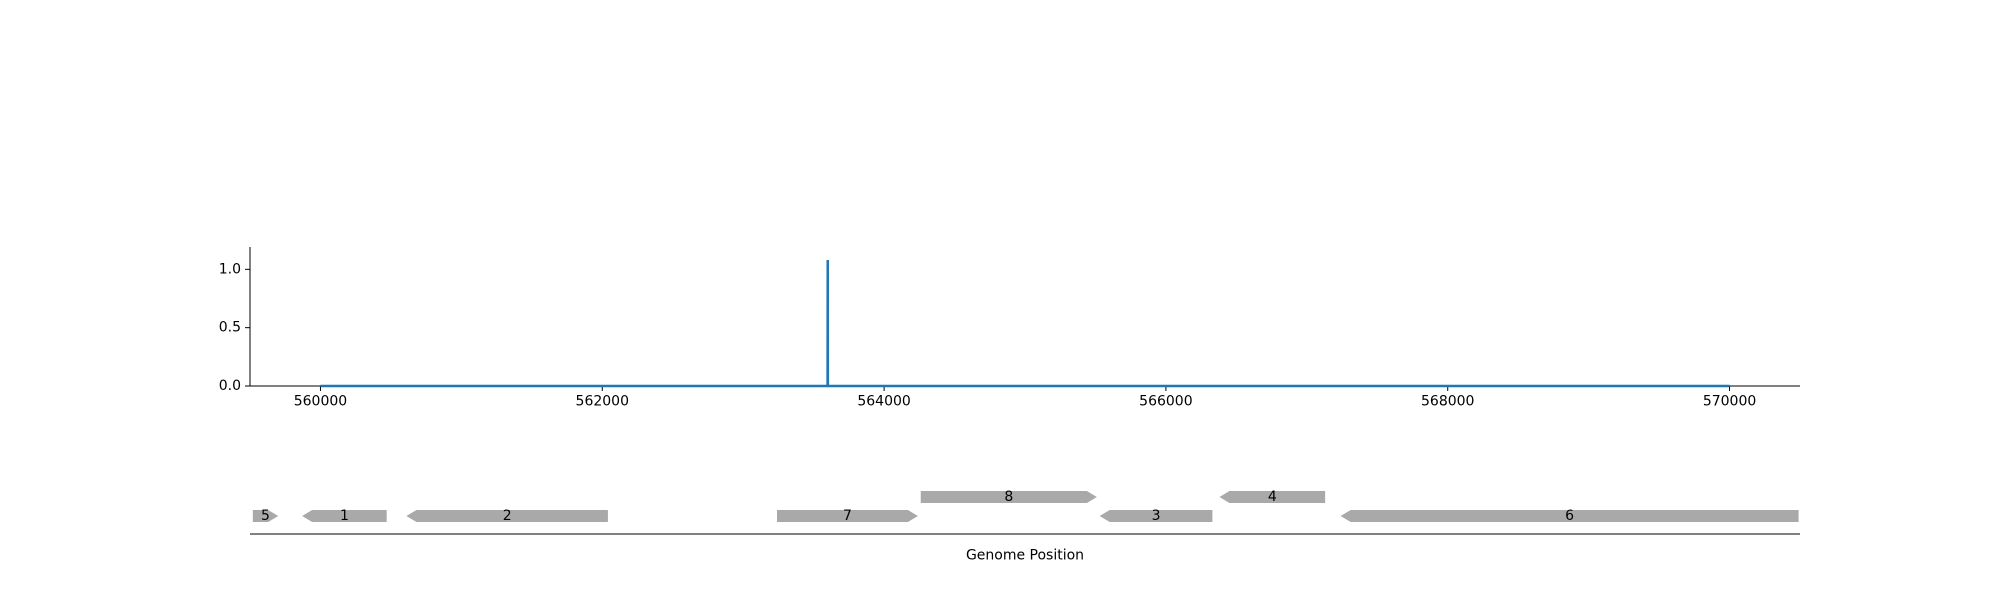  Describe the element at coordinates (1025, 526) in the screenshot. I see `gene-track: 5 1 2 7 8 3 4 6 Genome Position` at that location.